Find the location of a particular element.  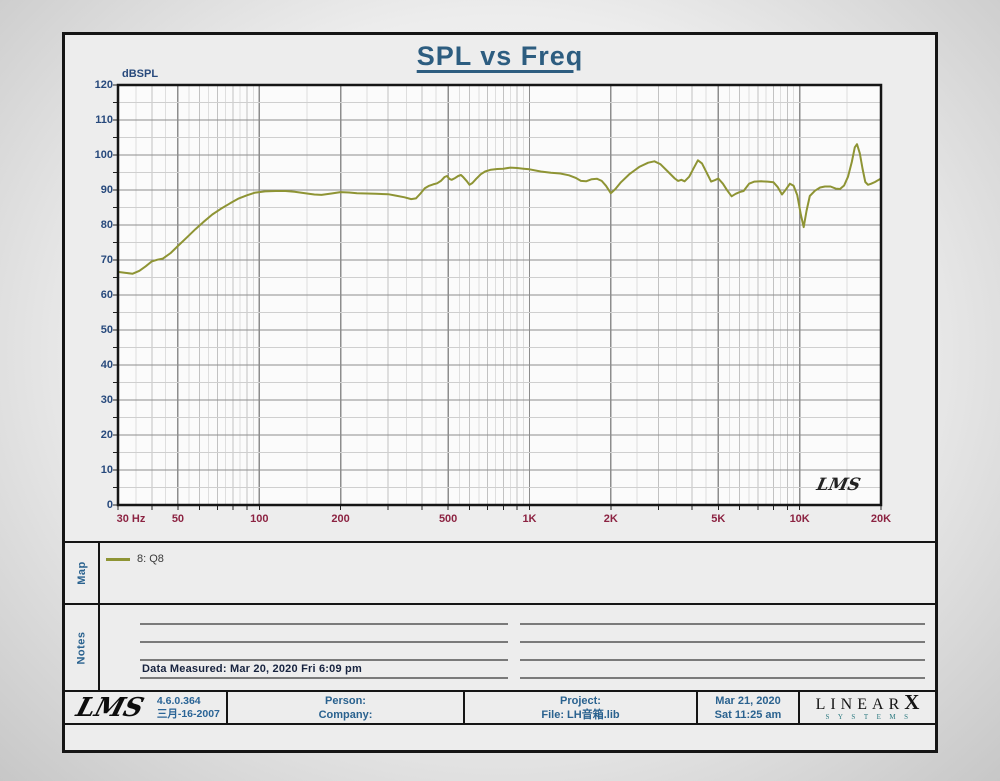

notes-section-strip: Notes is located at coordinates (82, 647).